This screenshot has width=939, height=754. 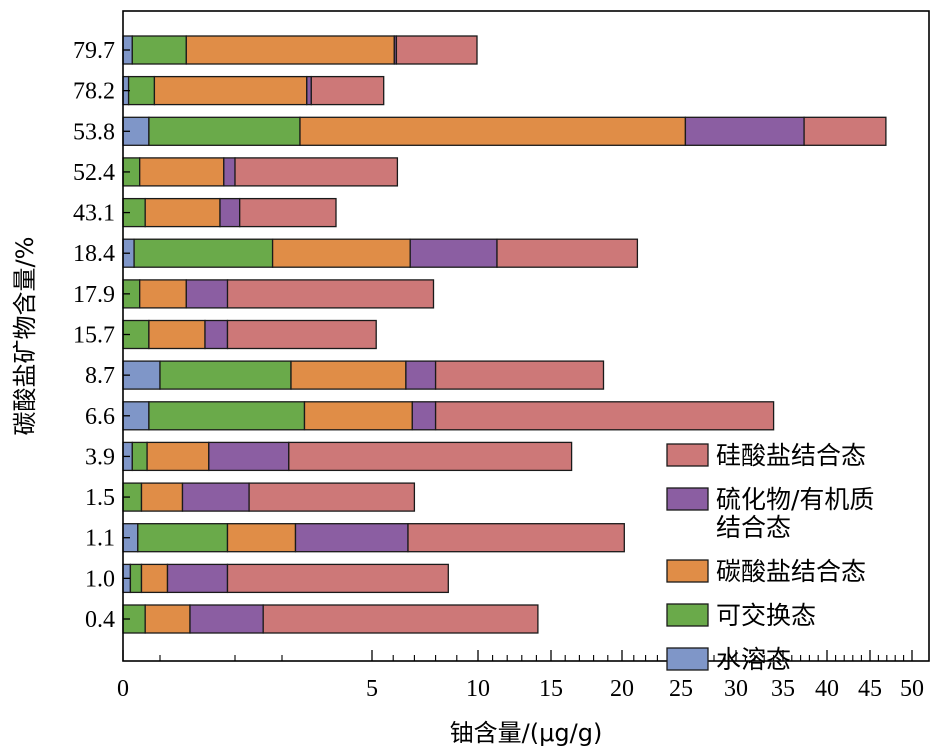 I want to click on bar-segment-8.7-series-3, so click(x=421, y=375).